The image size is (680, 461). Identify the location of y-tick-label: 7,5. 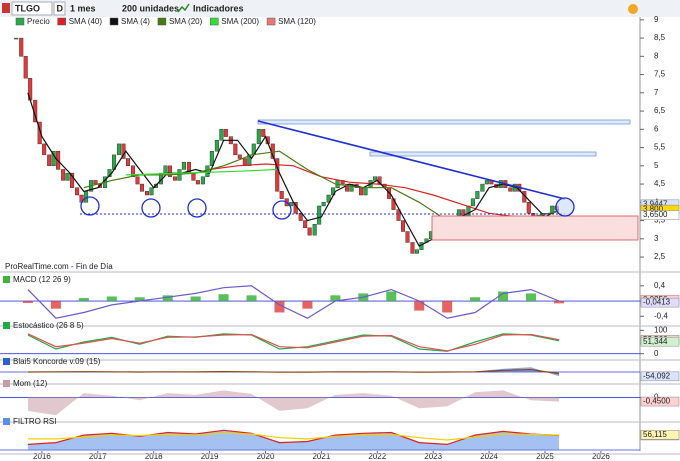
(660, 74).